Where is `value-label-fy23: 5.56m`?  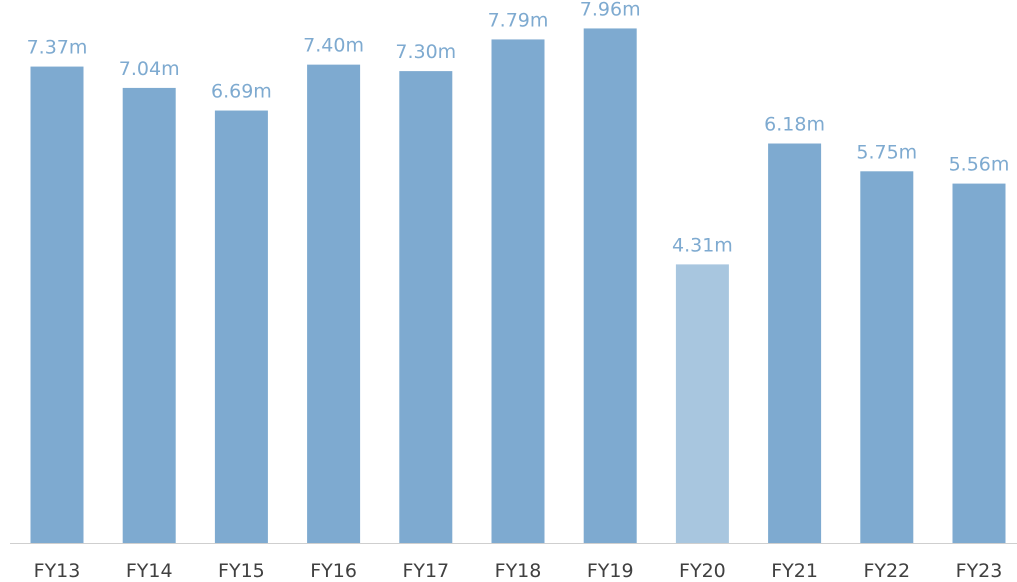
value-label-fy23: 5.56m is located at coordinates (979, 165).